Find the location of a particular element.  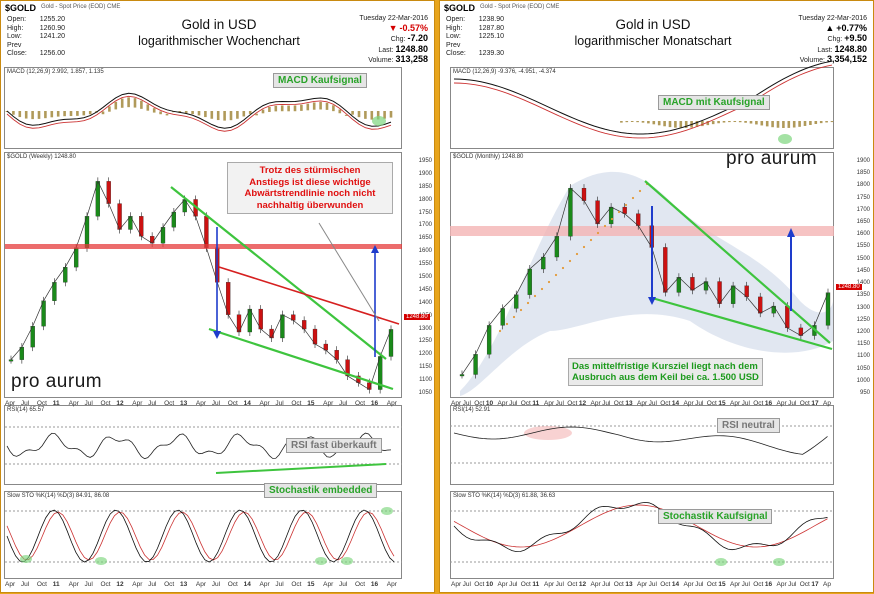

ohlc-key: Prev Close: is located at coordinates (456, 49).